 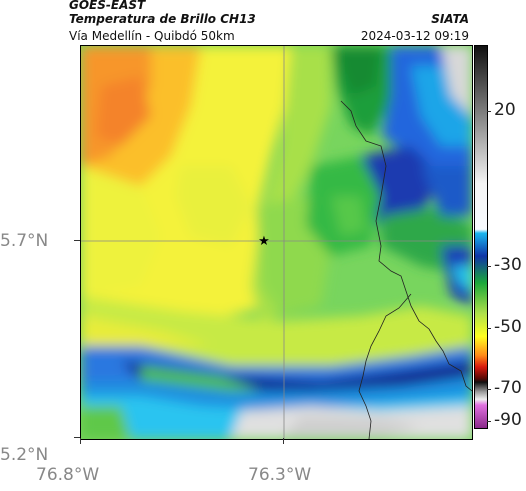 I want to click on lon-label-76-8: 76.8°W, so click(x=68, y=475).